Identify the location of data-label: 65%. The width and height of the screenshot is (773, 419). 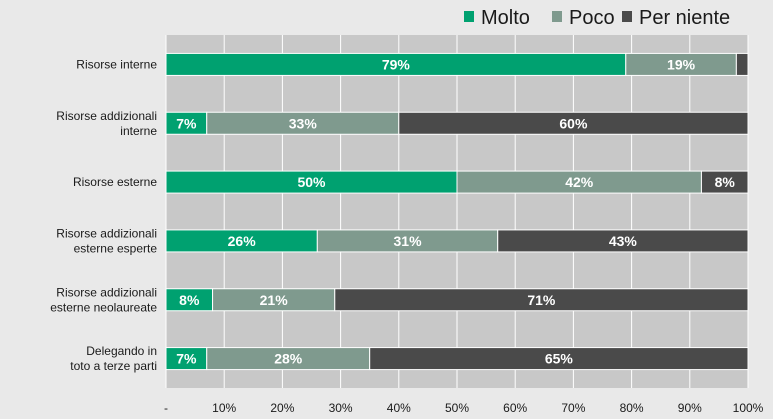
(559, 359).